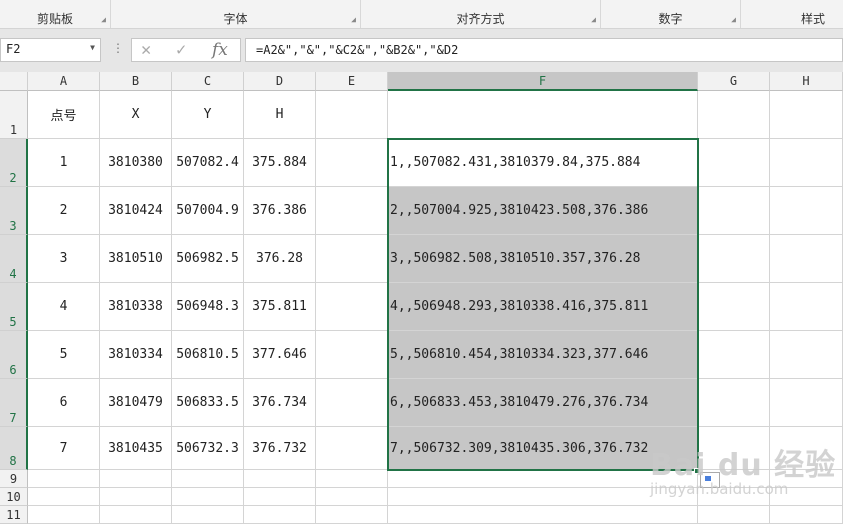 The width and height of the screenshot is (843, 530). What do you see at coordinates (352, 515) in the screenshot?
I see `cell-e11` at bounding box center [352, 515].